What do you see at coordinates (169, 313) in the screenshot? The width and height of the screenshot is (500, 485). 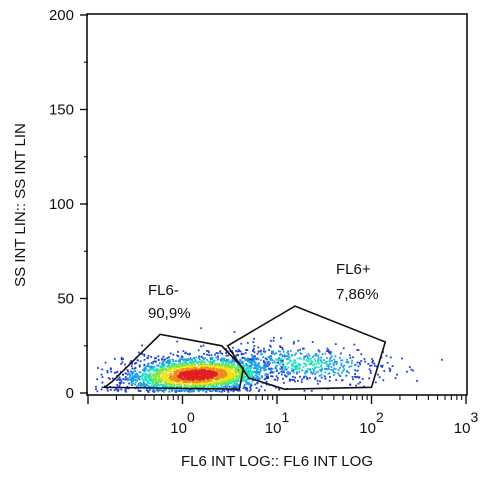 I see `gate-percent-label: 90,9%` at bounding box center [169, 313].